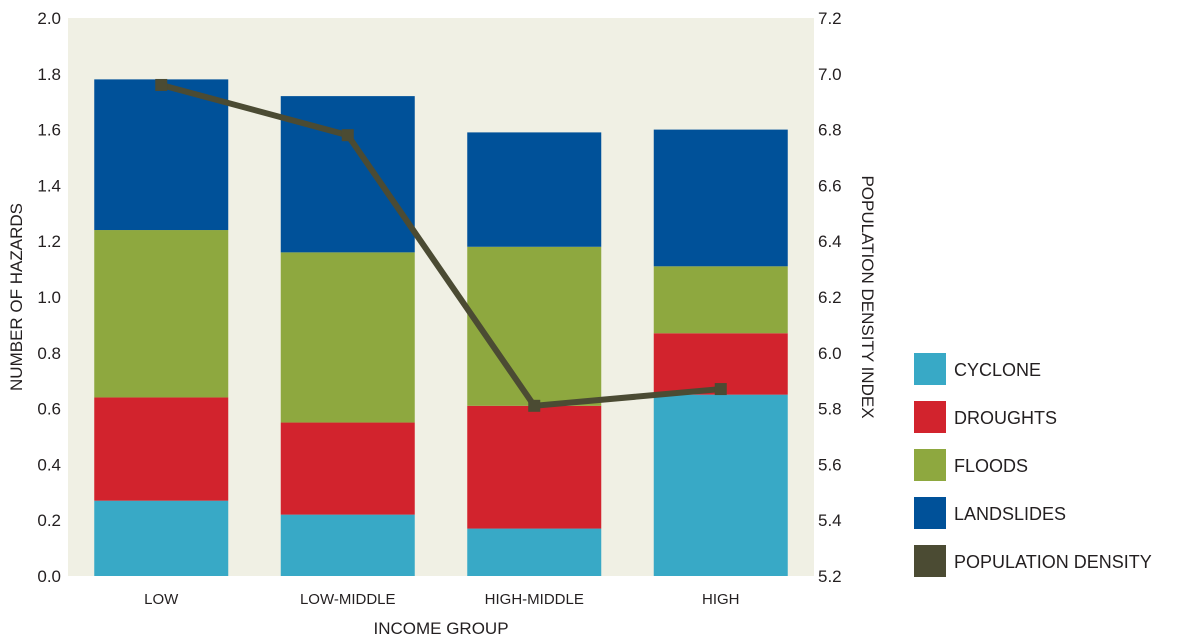 The width and height of the screenshot is (1179, 644). I want to click on legend-label: FLOODS, so click(991, 466).